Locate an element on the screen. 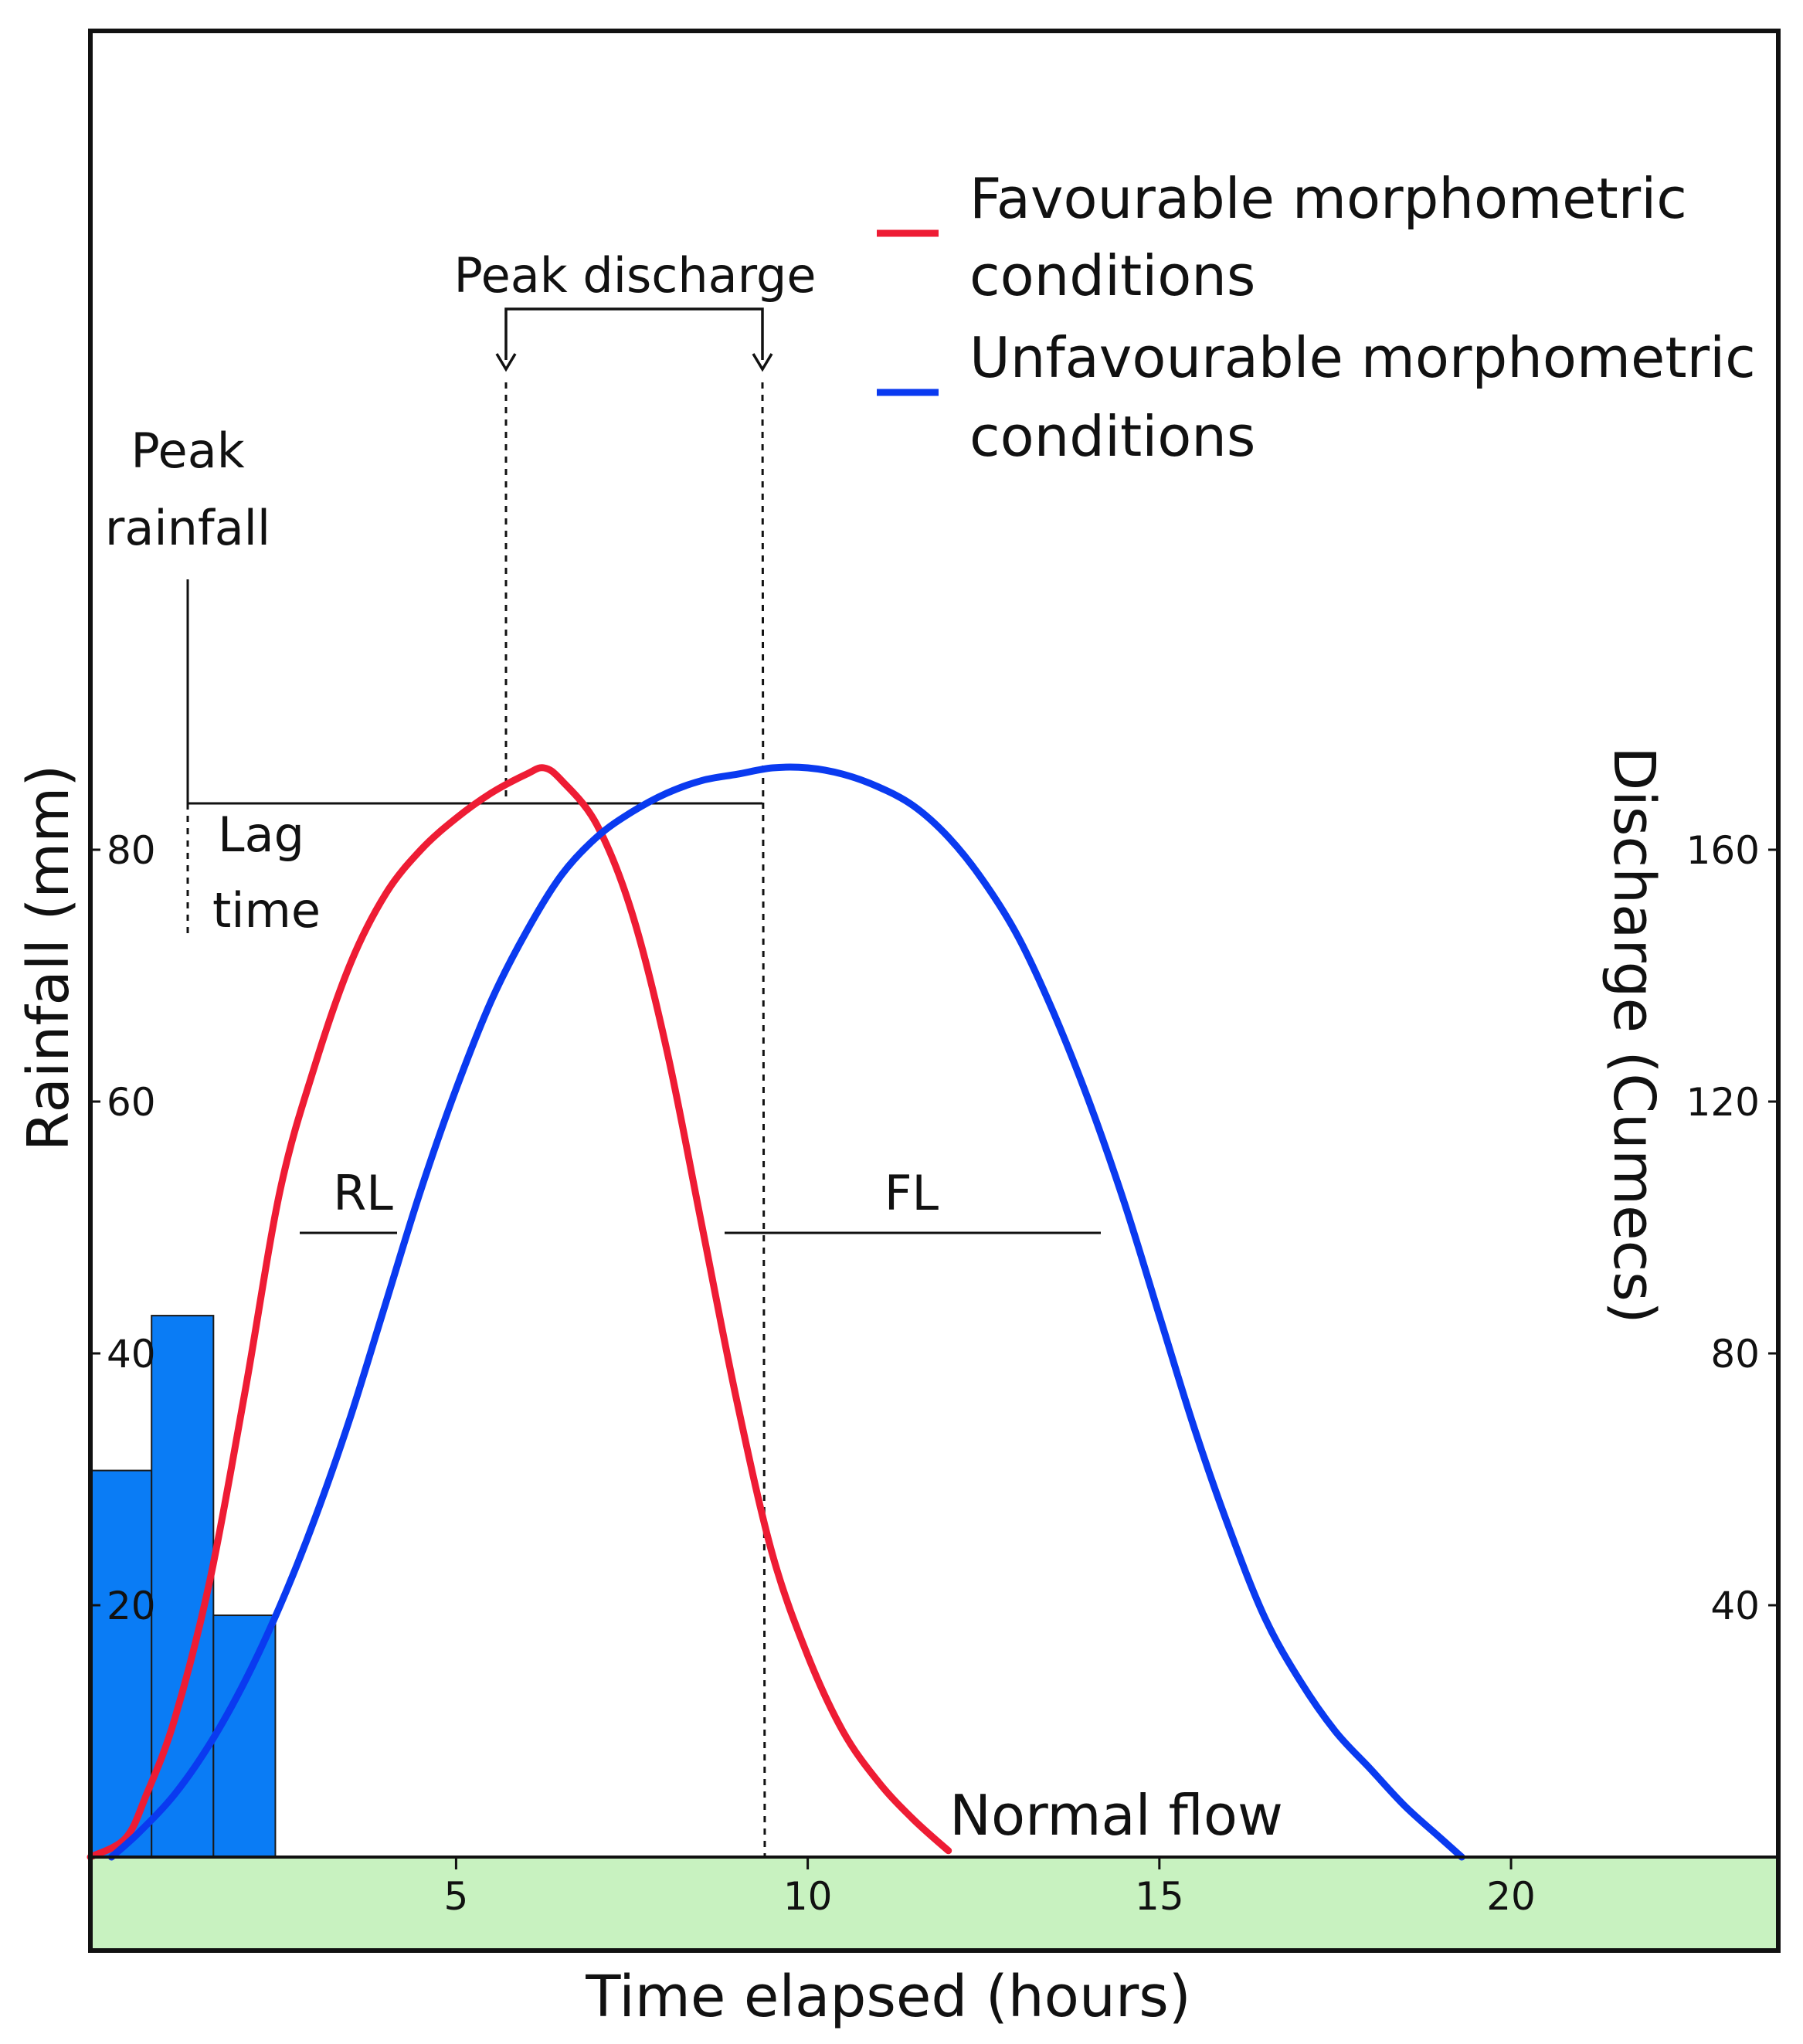  peak-discharge-arrow-right is located at coordinates (762, 362).